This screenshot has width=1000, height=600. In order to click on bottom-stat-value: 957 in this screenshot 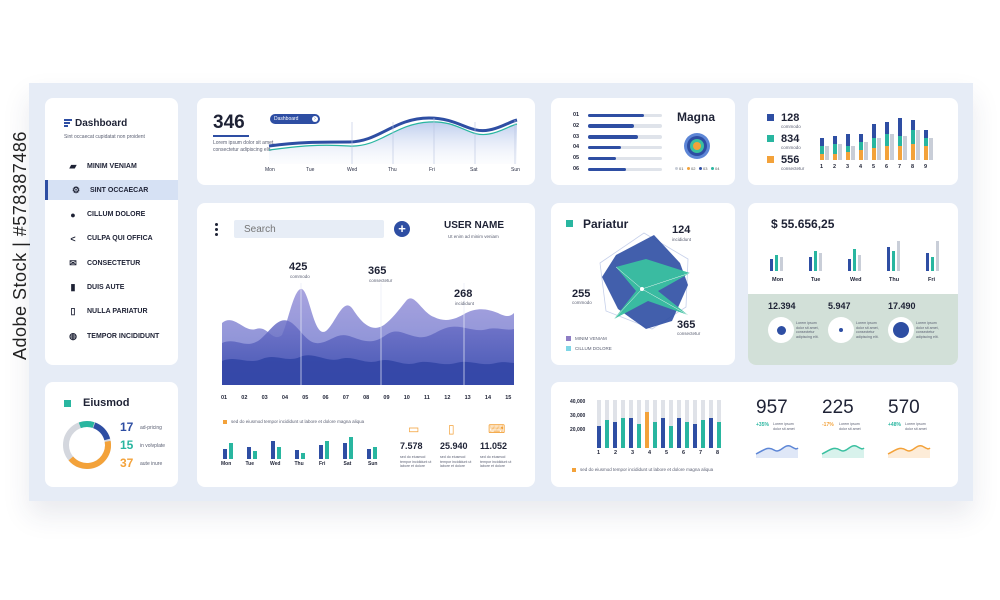, I will do `click(772, 407)`.